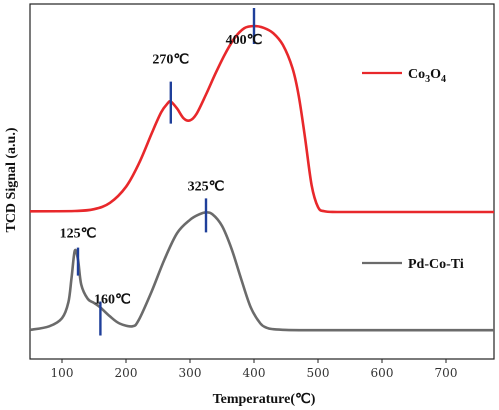 The width and height of the screenshot is (499, 410). I want to click on x-tick-label: 300, so click(190, 373).